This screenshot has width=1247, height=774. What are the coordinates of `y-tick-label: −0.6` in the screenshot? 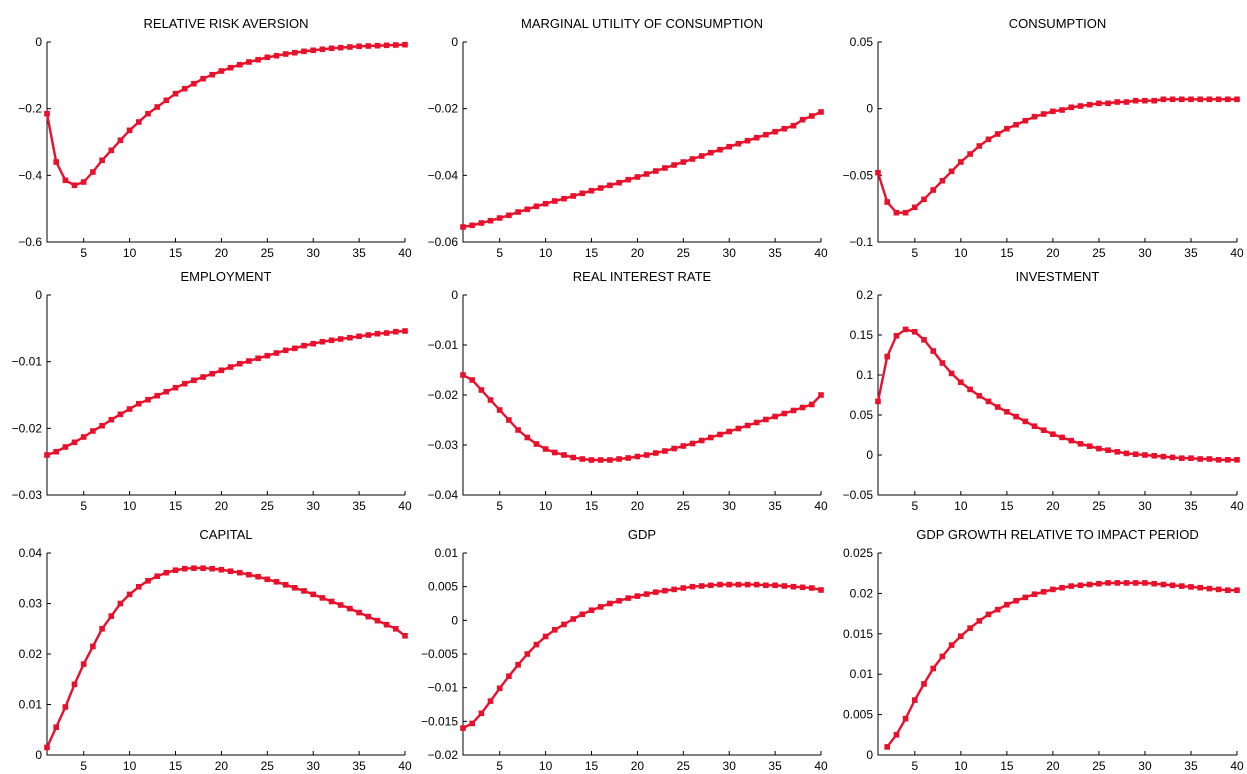 It's located at (30, 242).